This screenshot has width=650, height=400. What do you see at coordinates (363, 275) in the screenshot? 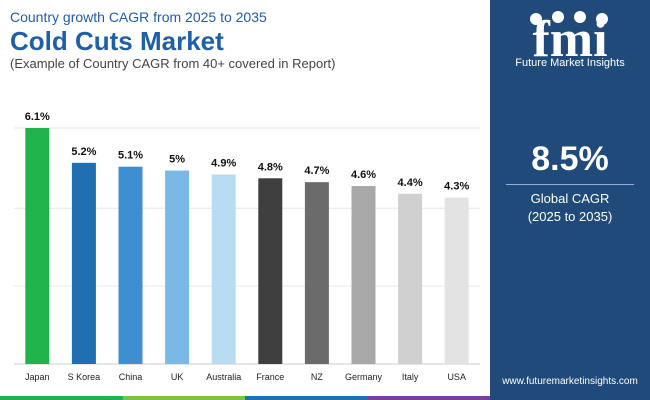
I see `bar-germany` at bounding box center [363, 275].